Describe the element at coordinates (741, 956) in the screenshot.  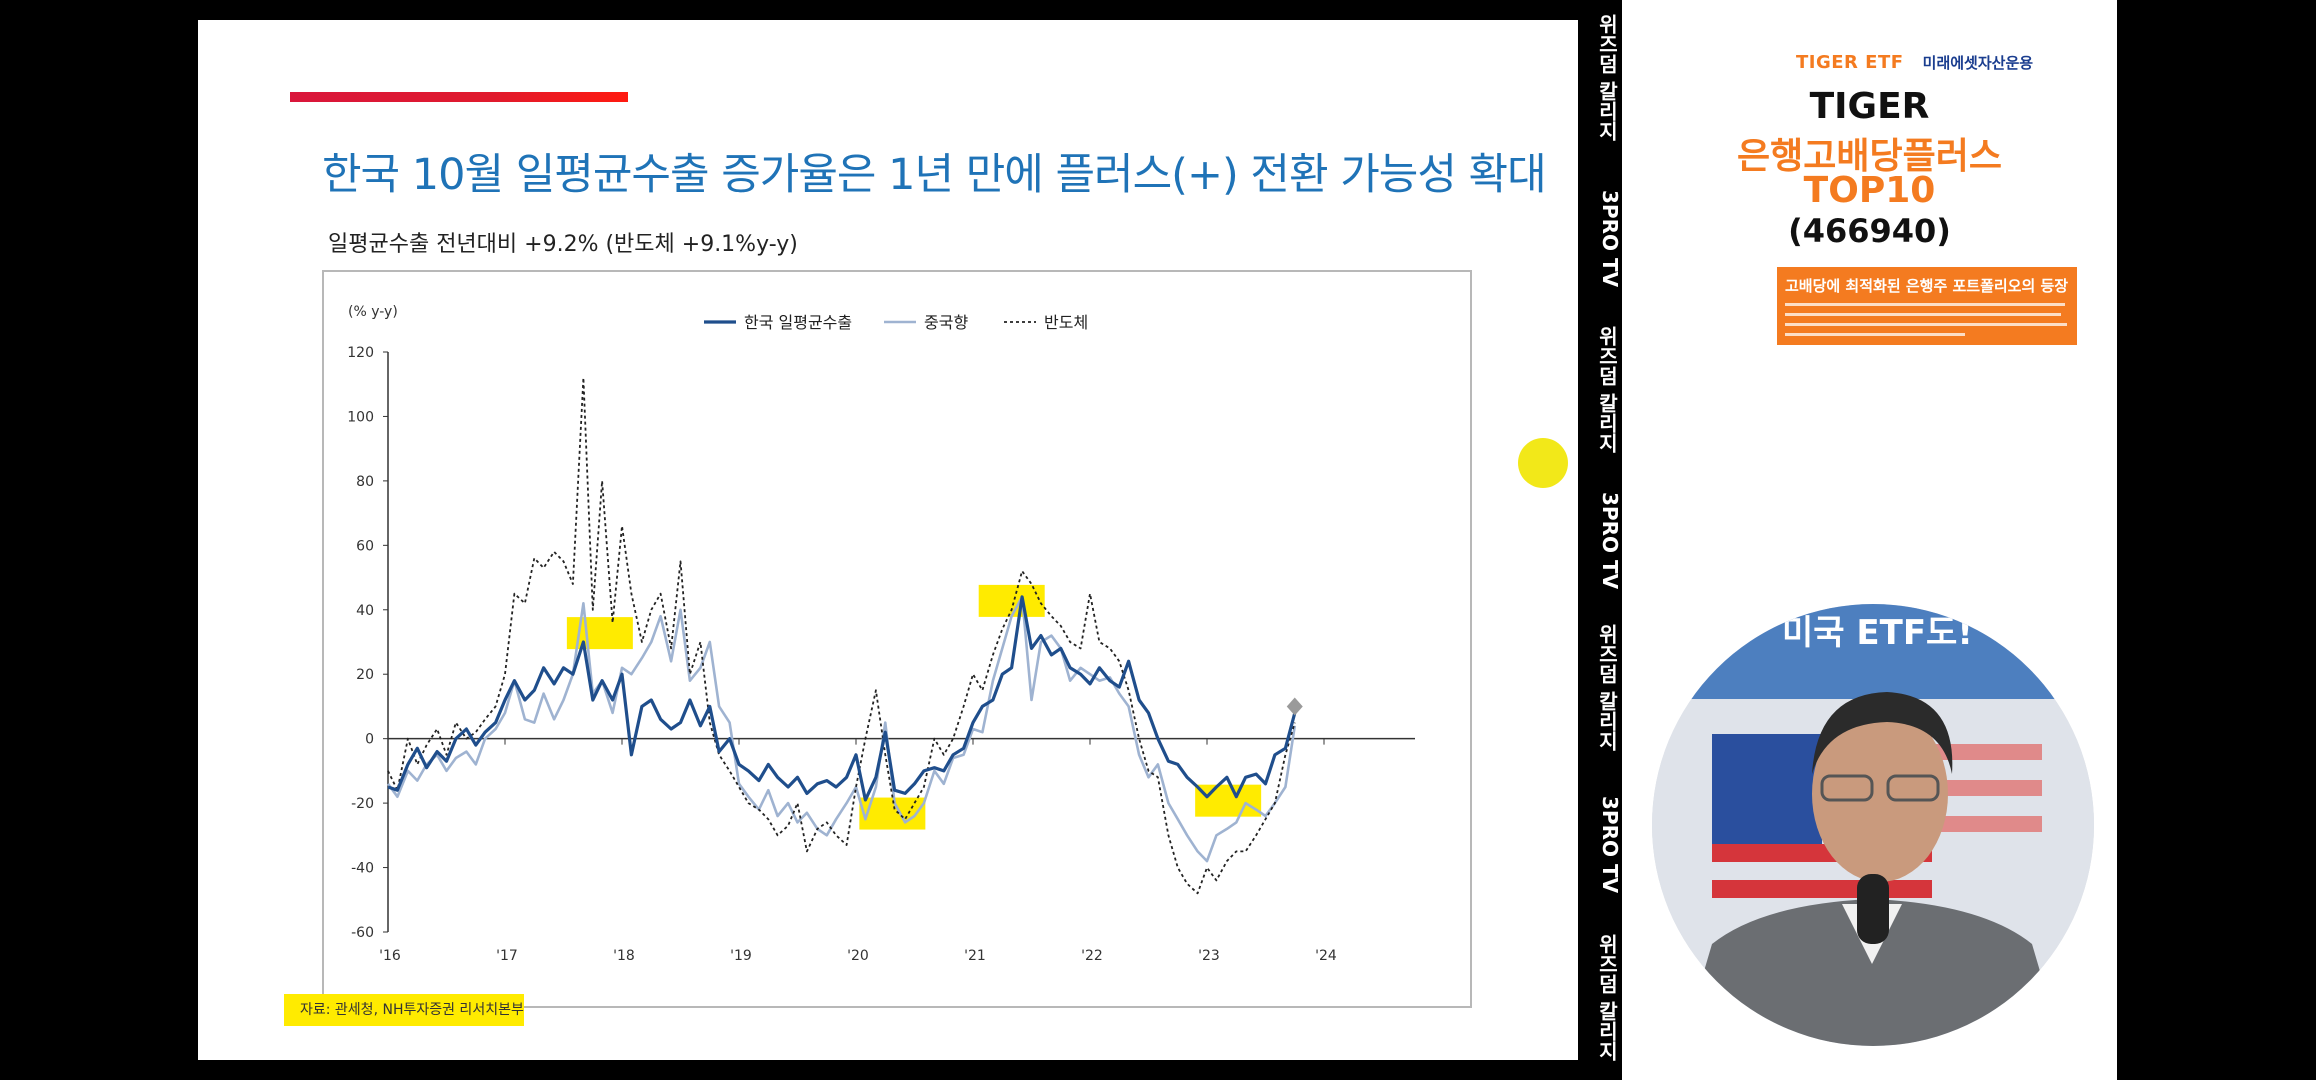
I see `x-tick-label: '19` at that location.